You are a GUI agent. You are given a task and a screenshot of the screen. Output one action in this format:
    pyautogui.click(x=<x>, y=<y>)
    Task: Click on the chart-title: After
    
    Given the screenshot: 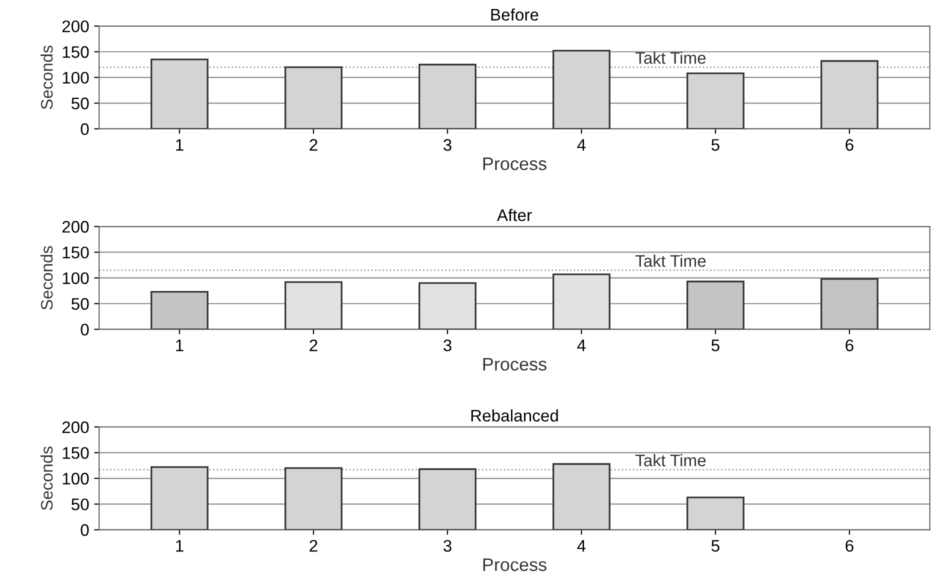 What is the action you would take?
    pyautogui.click(x=514, y=215)
    